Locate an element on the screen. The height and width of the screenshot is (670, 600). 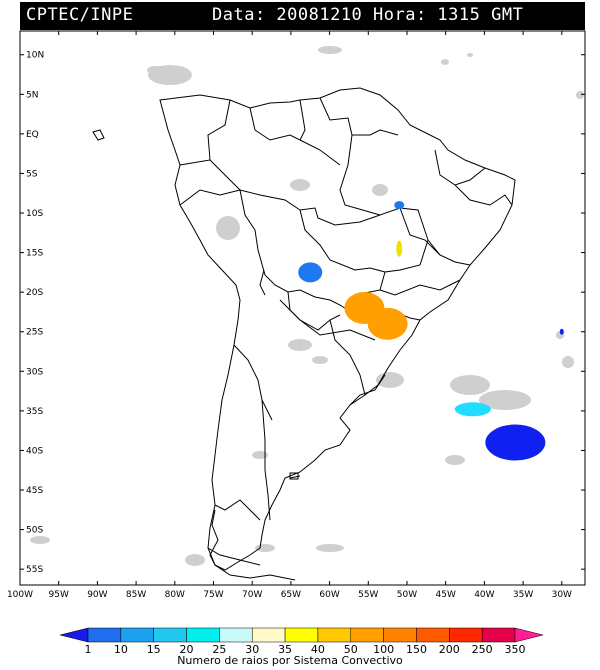
lat-label: 10N is located at coordinates (35, 56).